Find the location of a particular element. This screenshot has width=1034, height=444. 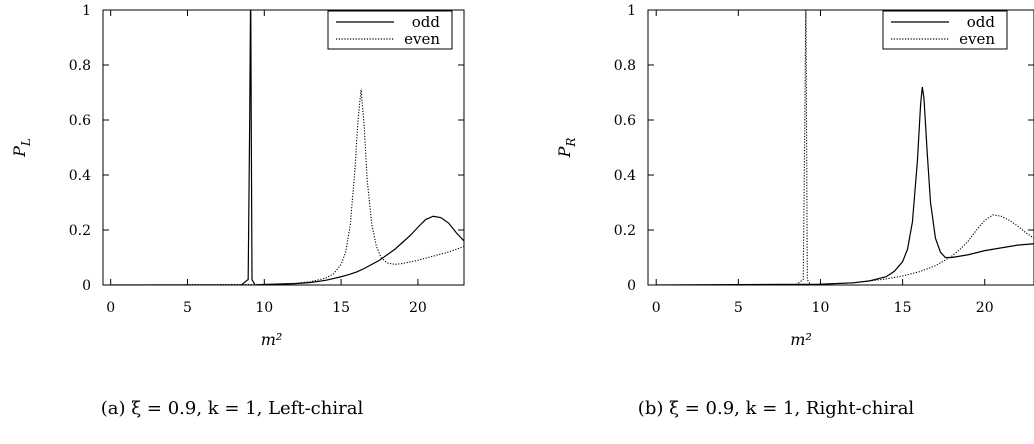

figure-caption: (a) ξ = 0.9, k = 1, Left-chiral is located at coordinates (232, 408).